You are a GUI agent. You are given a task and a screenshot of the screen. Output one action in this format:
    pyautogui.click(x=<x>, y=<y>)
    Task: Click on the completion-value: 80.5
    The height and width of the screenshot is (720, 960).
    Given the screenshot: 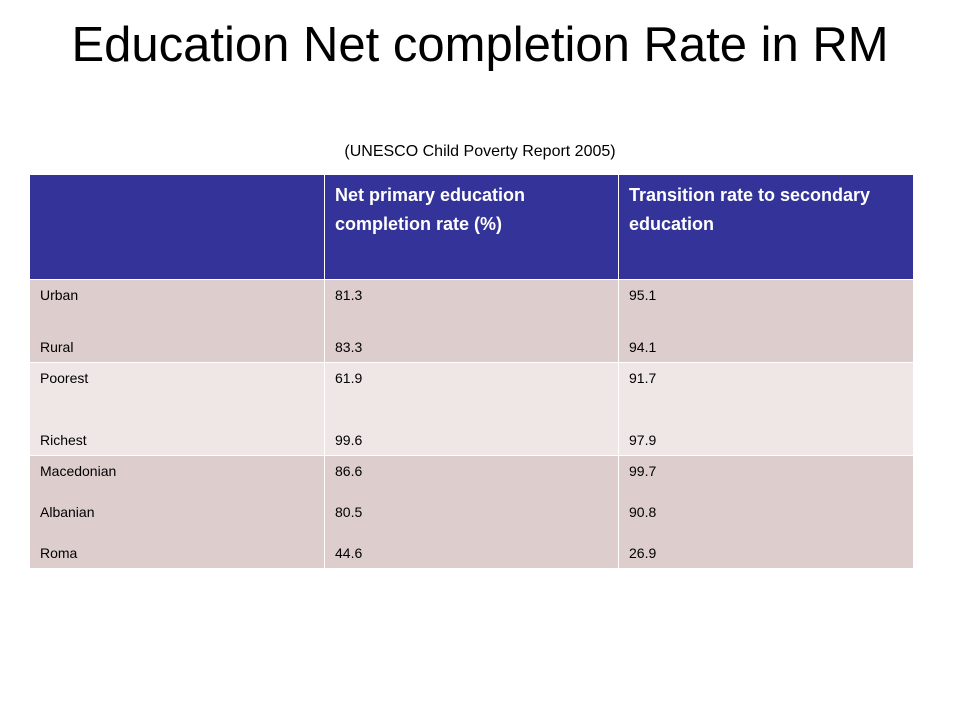 What is the action you would take?
    pyautogui.click(x=349, y=512)
    